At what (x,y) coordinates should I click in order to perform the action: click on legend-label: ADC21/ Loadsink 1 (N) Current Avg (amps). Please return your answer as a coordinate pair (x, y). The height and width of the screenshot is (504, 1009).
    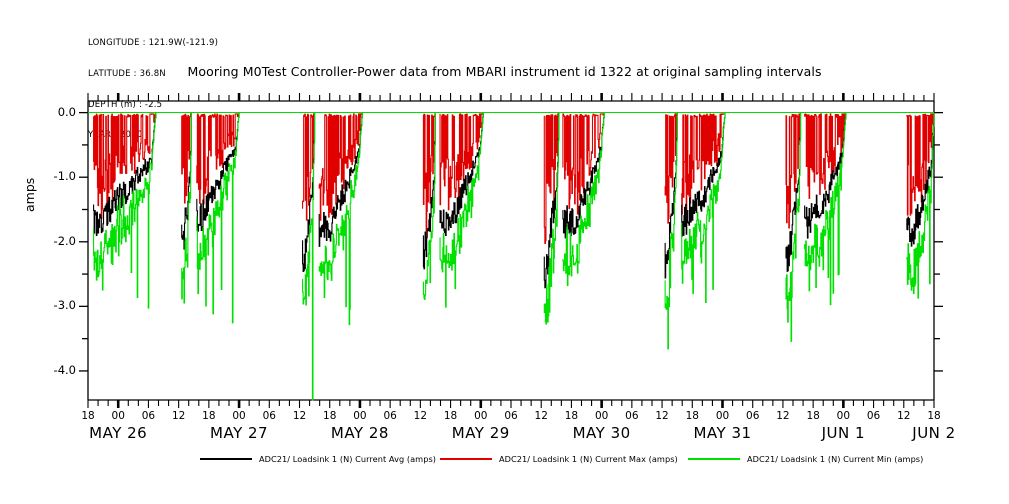
    Looking at the image, I should click on (348, 459).